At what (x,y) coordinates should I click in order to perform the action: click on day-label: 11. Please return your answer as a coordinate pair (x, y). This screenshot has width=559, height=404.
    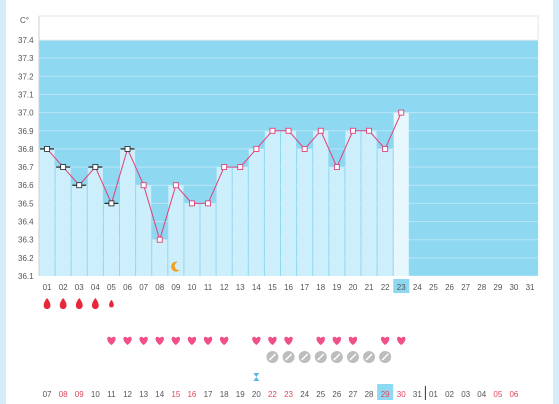
    Looking at the image, I should click on (208, 287).